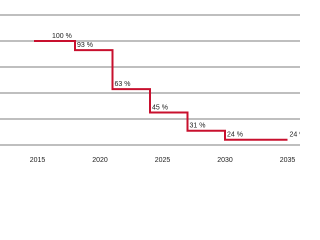  What do you see at coordinates (85, 45) in the screenshot?
I see `data-label: 93 %` at bounding box center [85, 45].